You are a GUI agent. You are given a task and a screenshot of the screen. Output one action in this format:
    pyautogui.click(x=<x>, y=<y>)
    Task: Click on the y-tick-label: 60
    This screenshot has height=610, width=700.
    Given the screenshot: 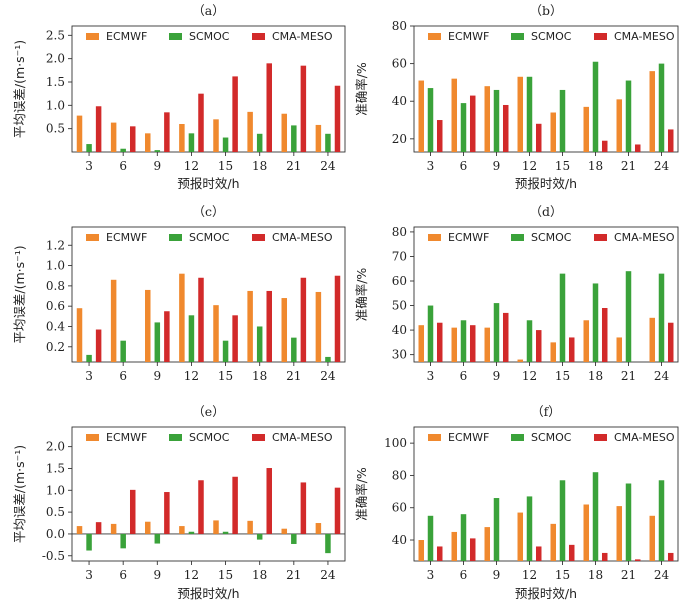 What is the action you would take?
    pyautogui.click(x=399, y=64)
    